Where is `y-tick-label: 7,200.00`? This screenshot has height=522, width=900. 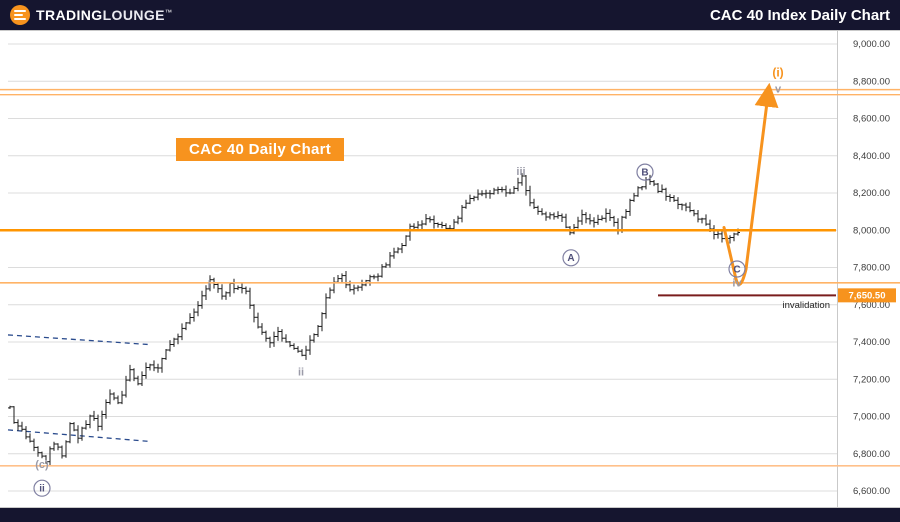 y-tick-label: 7,200.00 is located at coordinates (871, 379).